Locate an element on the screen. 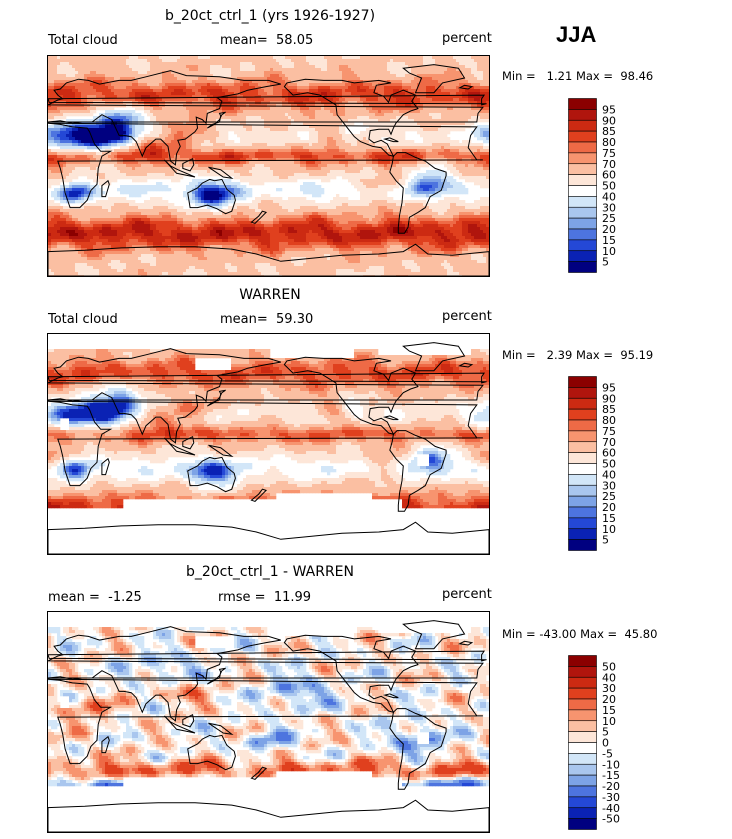 The image size is (732, 839). map-field is located at coordinates (268, 429).